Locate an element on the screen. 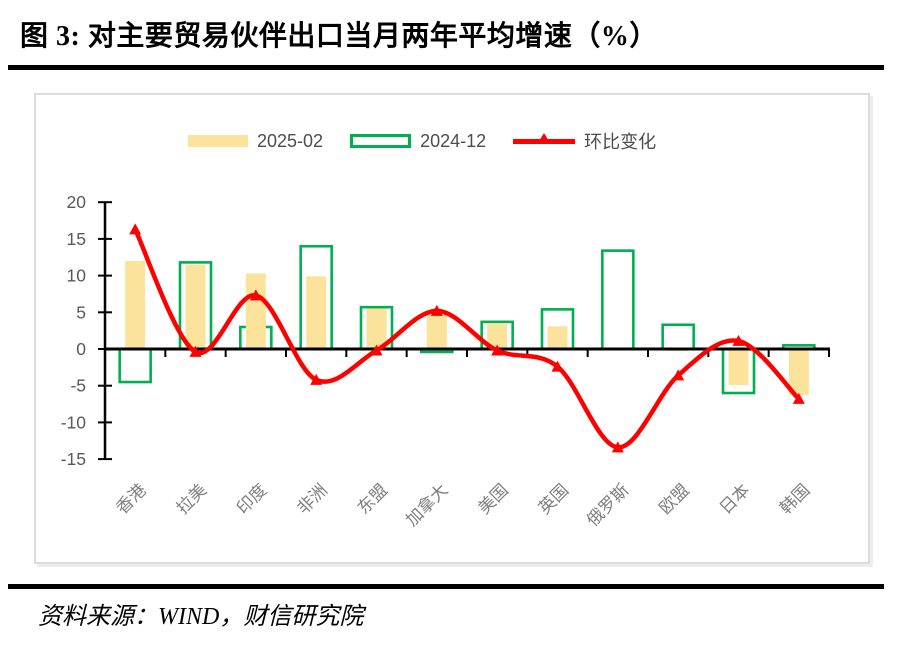 The height and width of the screenshot is (650, 903). legend-item-2024-12: 2024-12 is located at coordinates (418, 141).